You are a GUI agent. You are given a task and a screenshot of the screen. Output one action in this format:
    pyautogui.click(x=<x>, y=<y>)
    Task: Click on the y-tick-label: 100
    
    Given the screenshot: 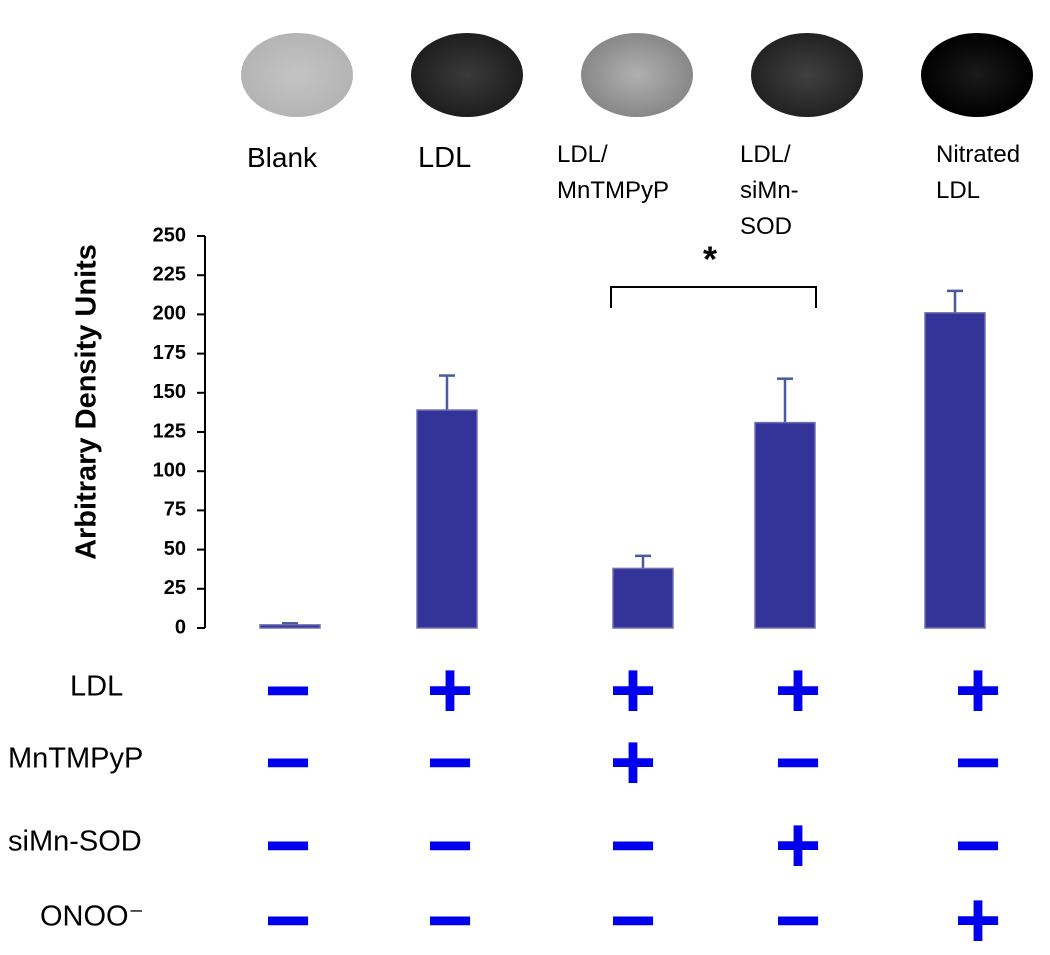 What is the action you would take?
    pyautogui.click(x=169, y=470)
    